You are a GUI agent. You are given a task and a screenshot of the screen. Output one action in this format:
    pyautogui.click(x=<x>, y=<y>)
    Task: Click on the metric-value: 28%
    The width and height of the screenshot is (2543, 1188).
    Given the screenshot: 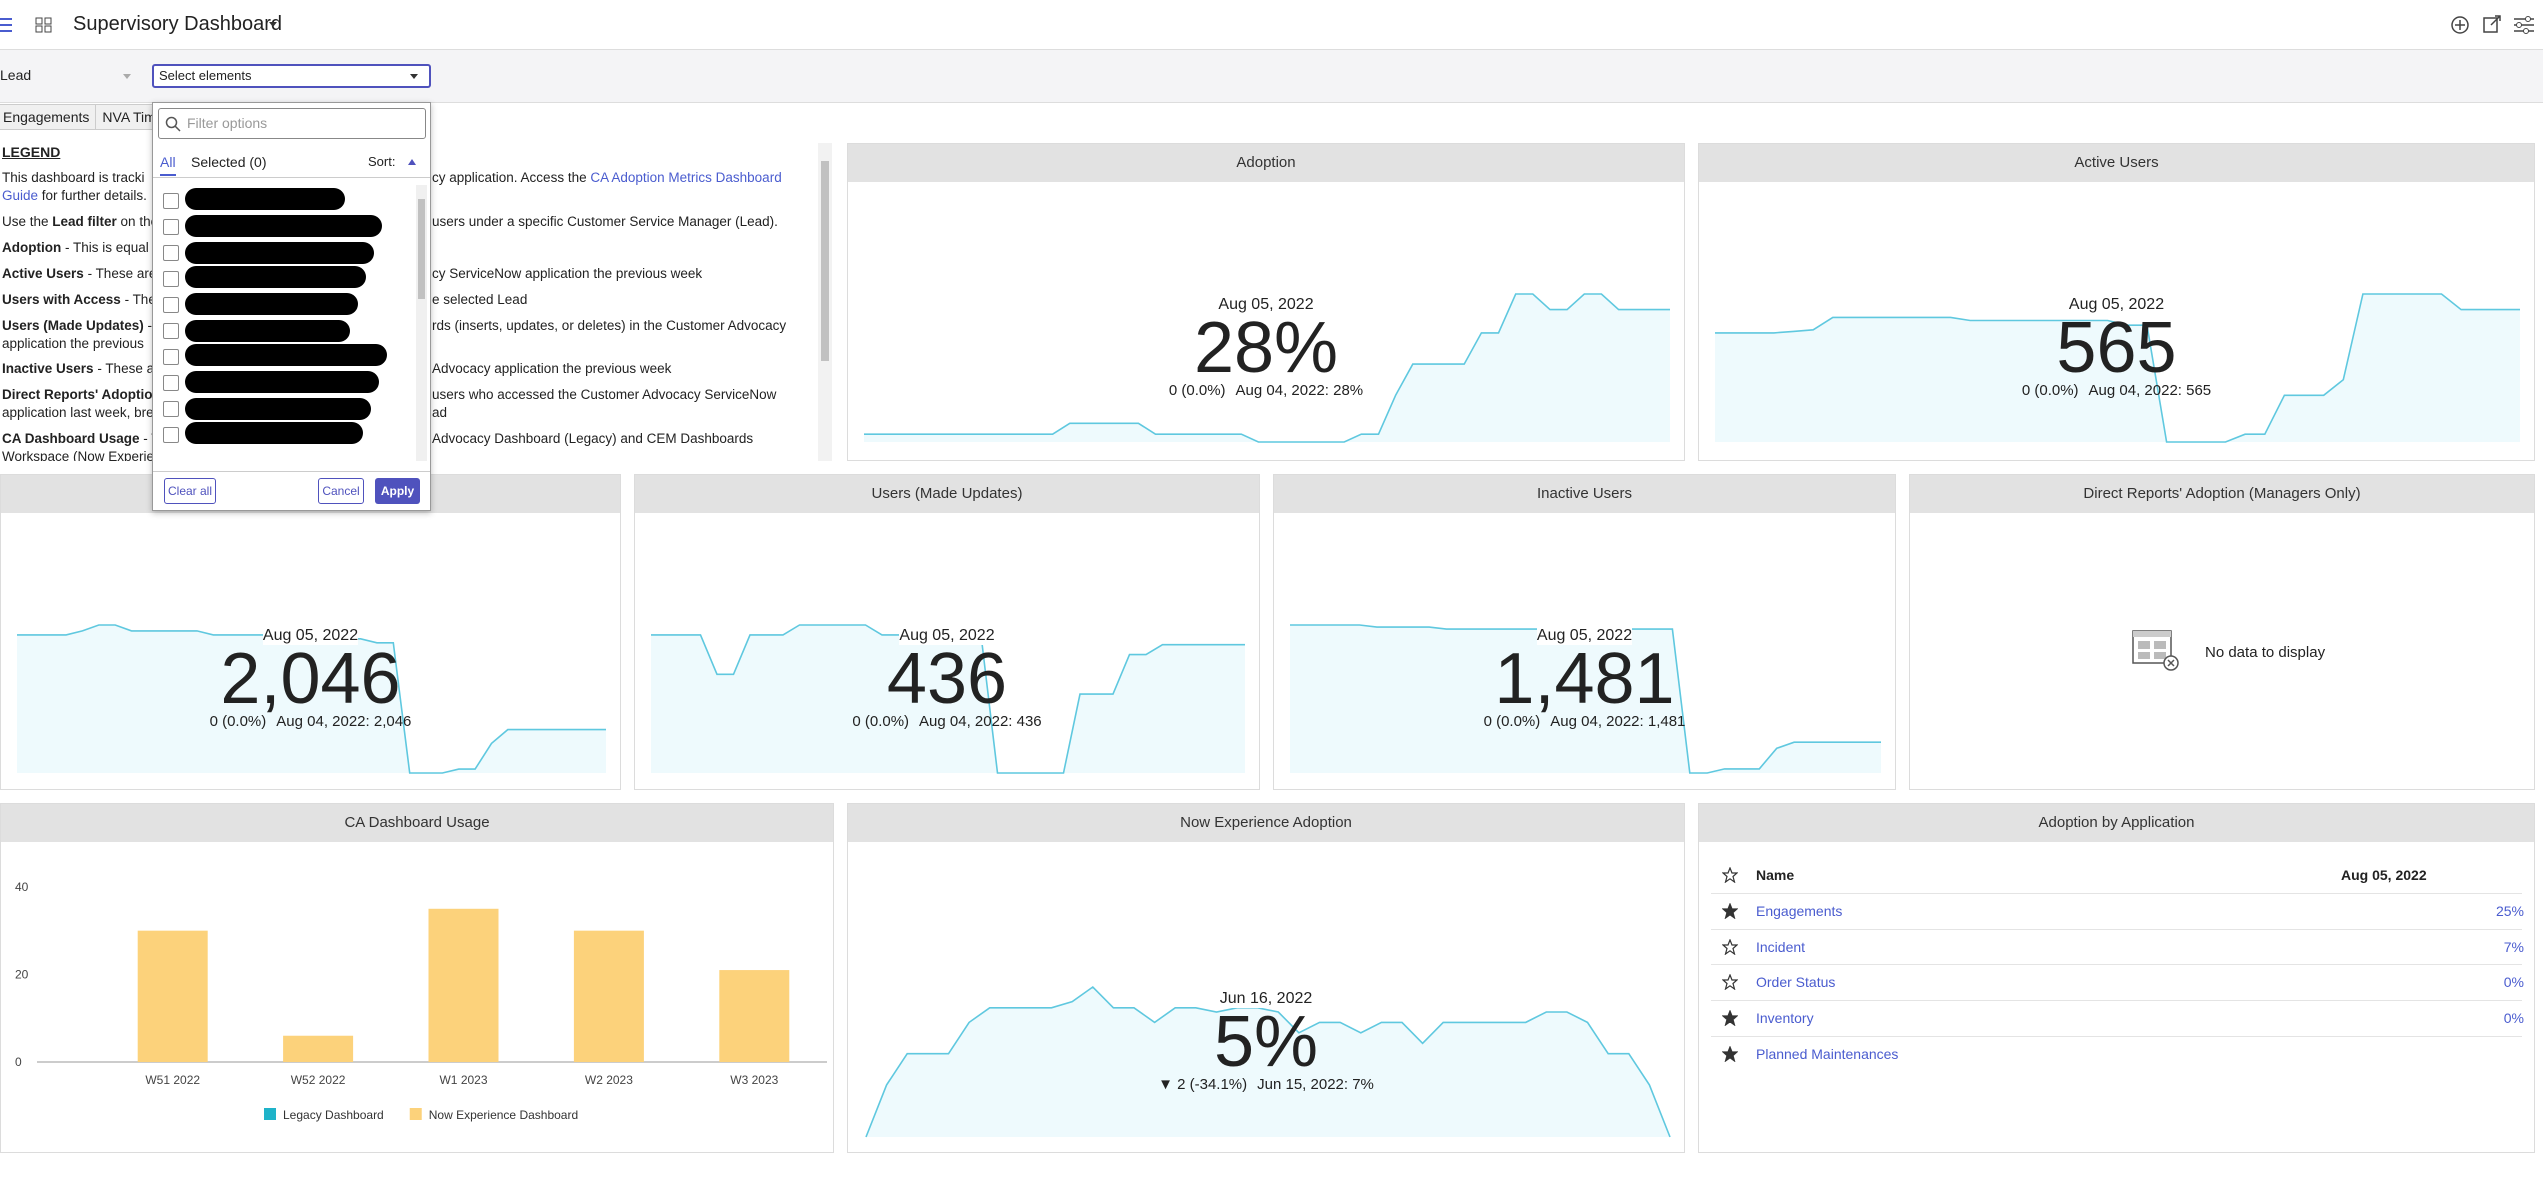 What is the action you would take?
    pyautogui.click(x=1266, y=348)
    